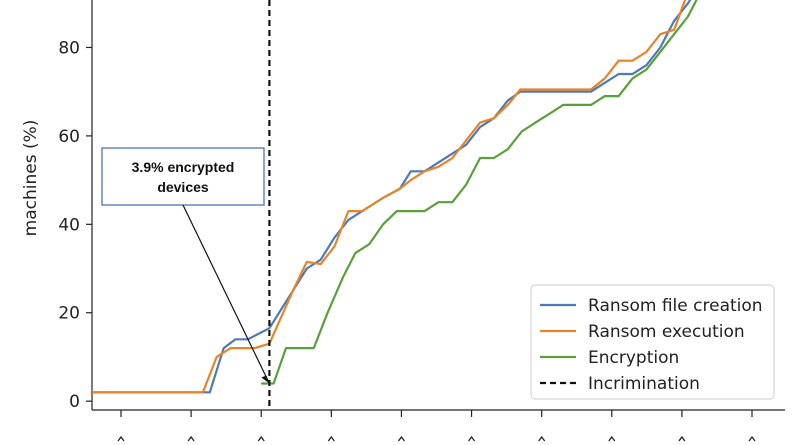 This screenshot has width=799, height=445. What do you see at coordinates (74, 402) in the screenshot?
I see `y-tick-label: 0` at bounding box center [74, 402].